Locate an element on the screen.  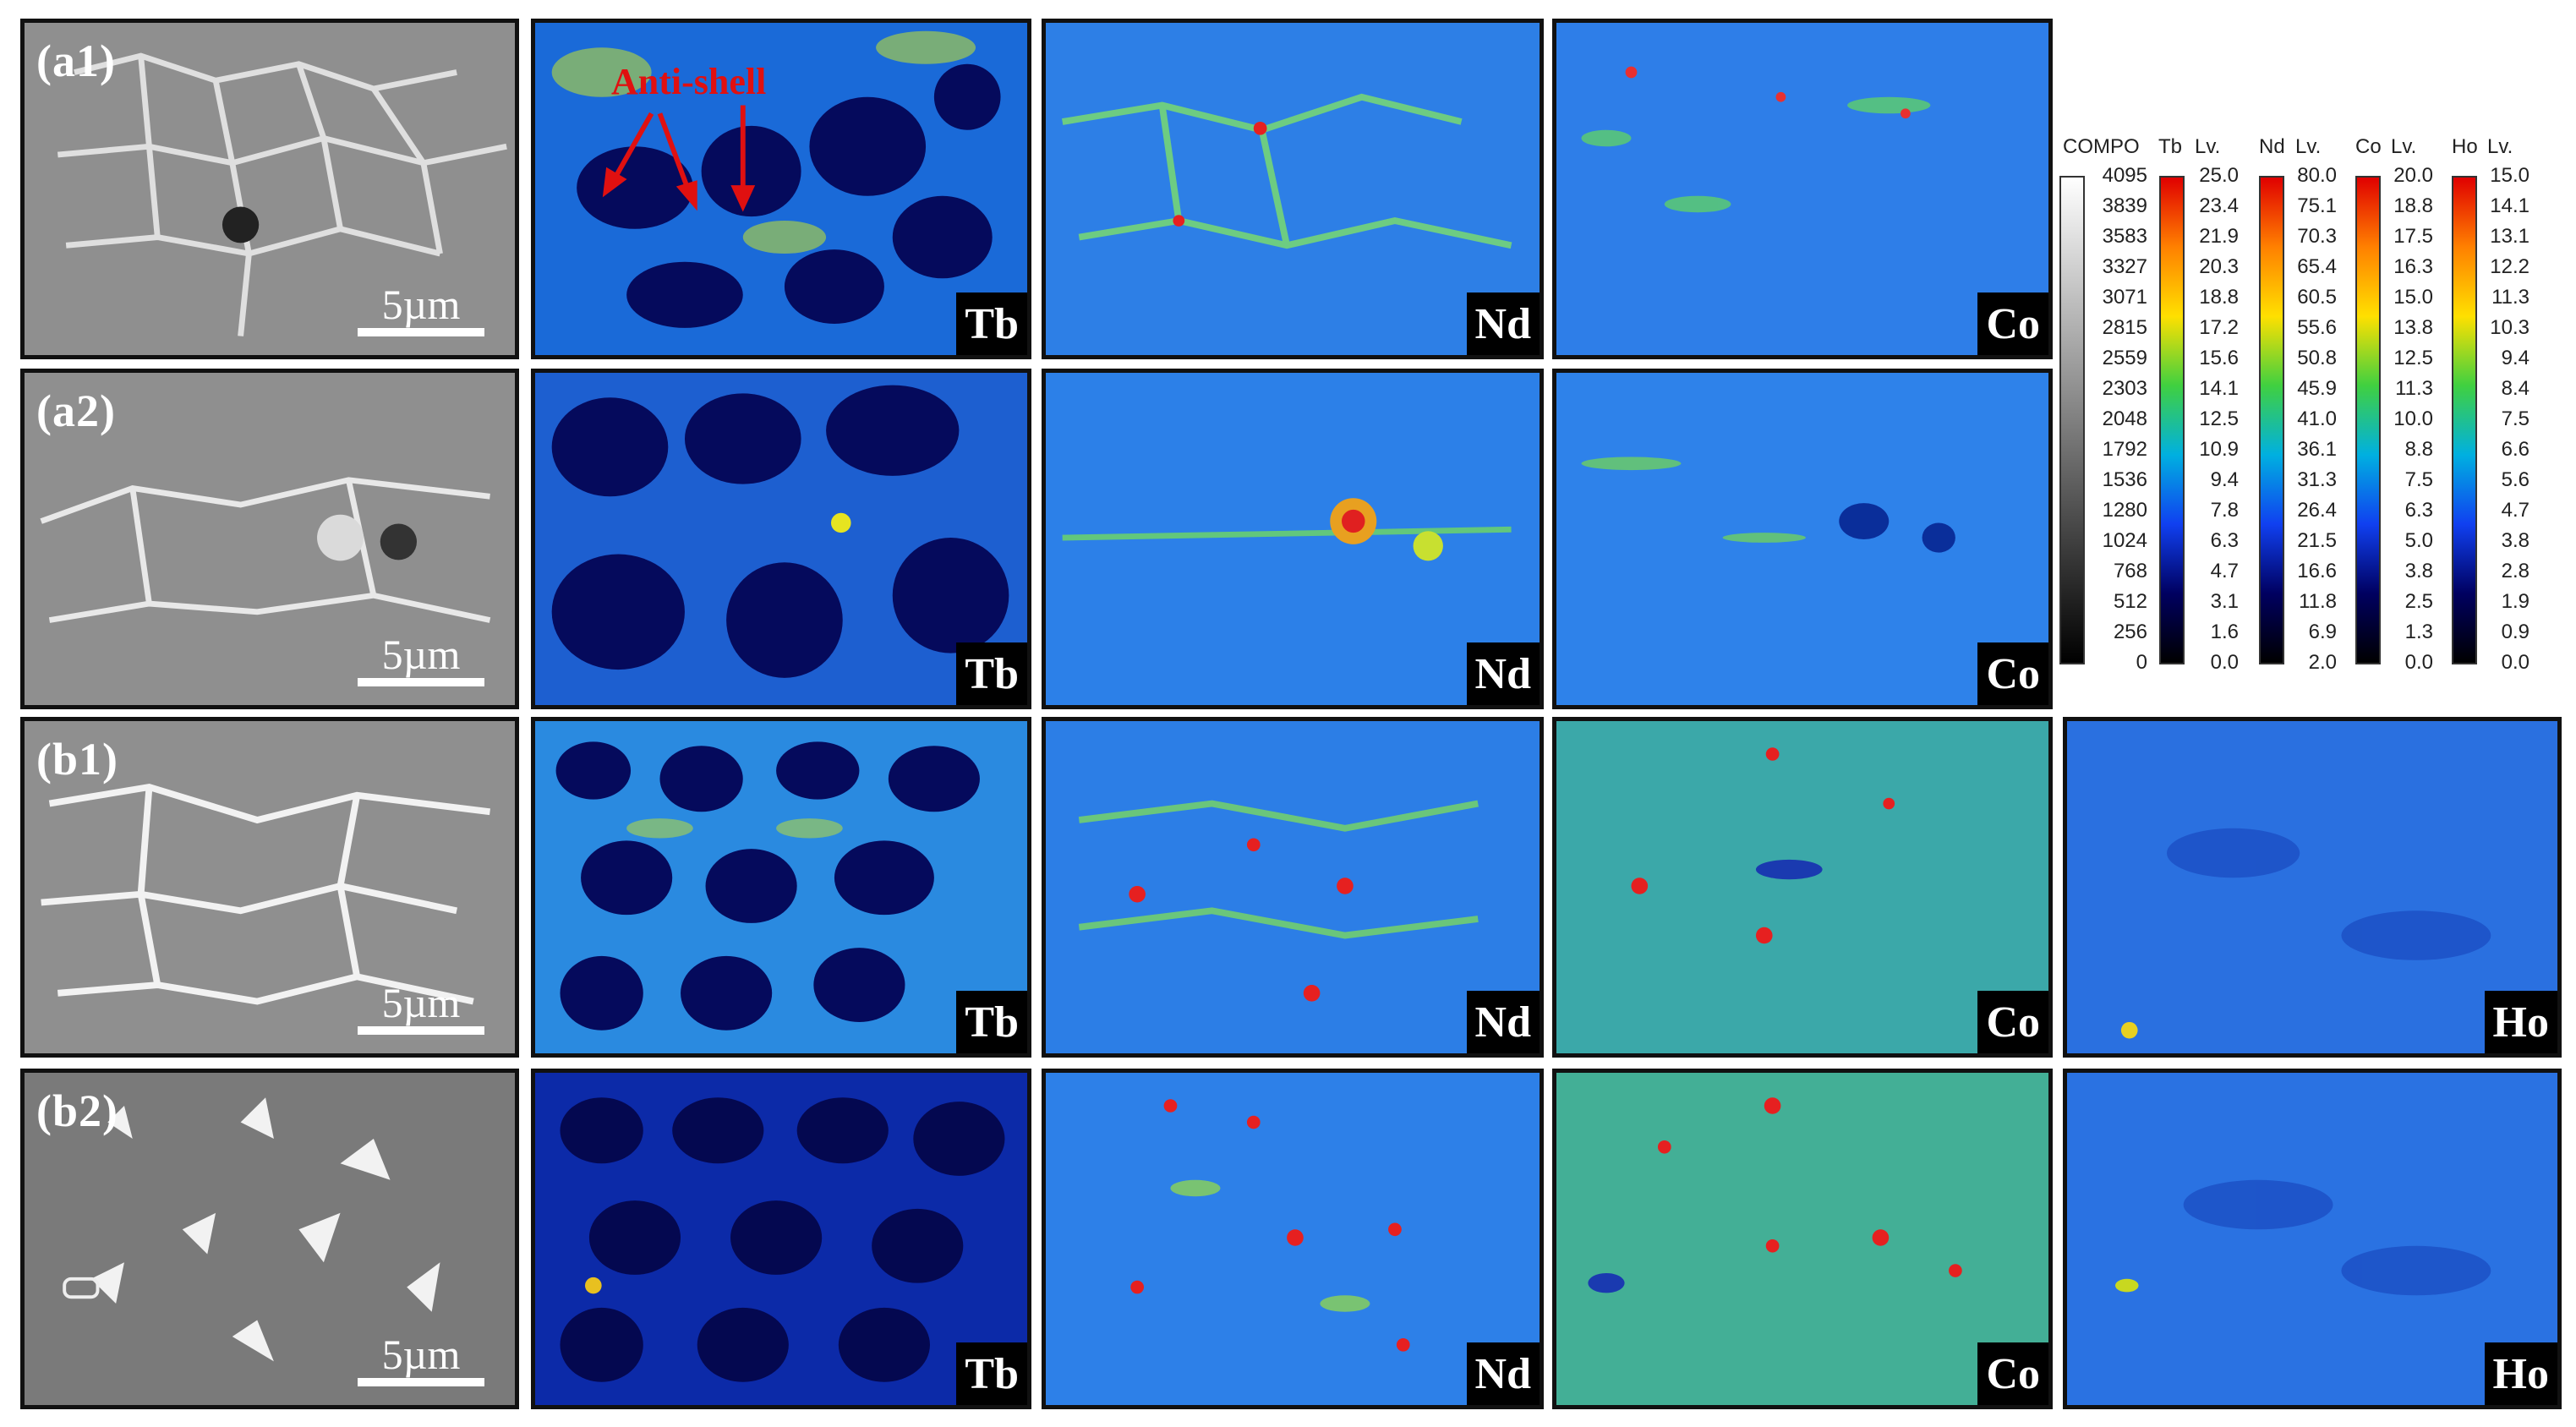
tick-label: 2303 is located at coordinates (2124, 388).